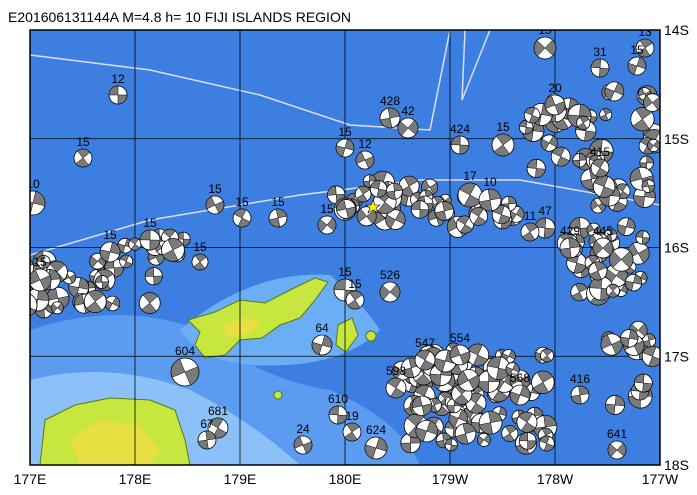 This screenshot has height=495, width=697. Describe the element at coordinates (555, 479) in the screenshot. I see `x-axis-label: 178W` at that location.